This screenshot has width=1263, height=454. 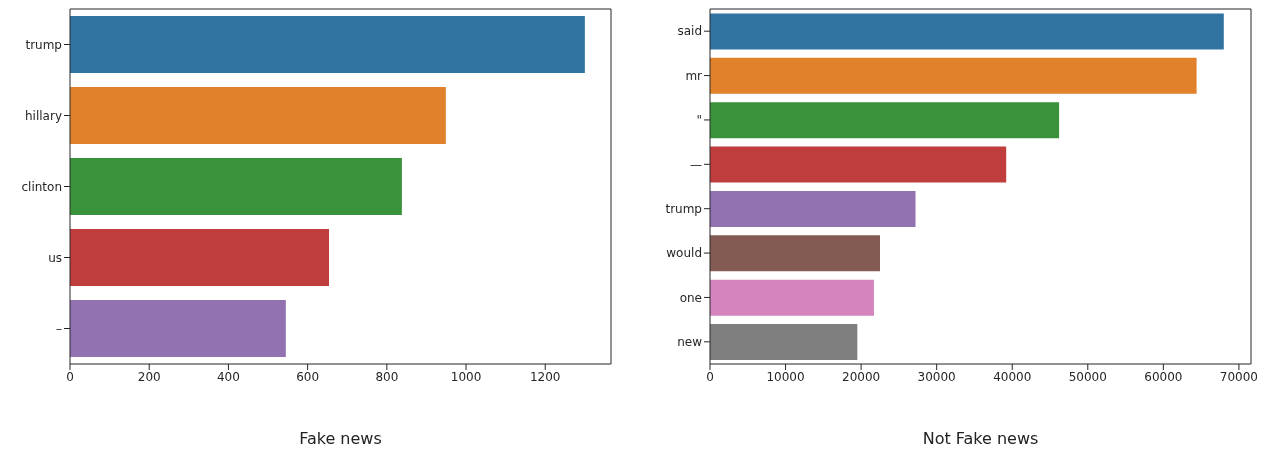 I want to click on x-axis-title: Not Fake news, so click(x=980, y=438).